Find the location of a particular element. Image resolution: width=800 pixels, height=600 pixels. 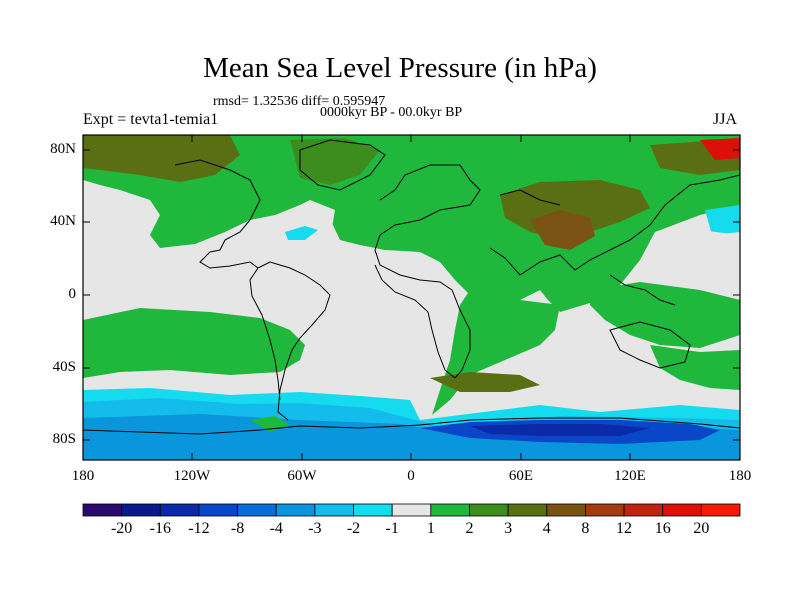

season-label: JJA is located at coordinates (725, 119).